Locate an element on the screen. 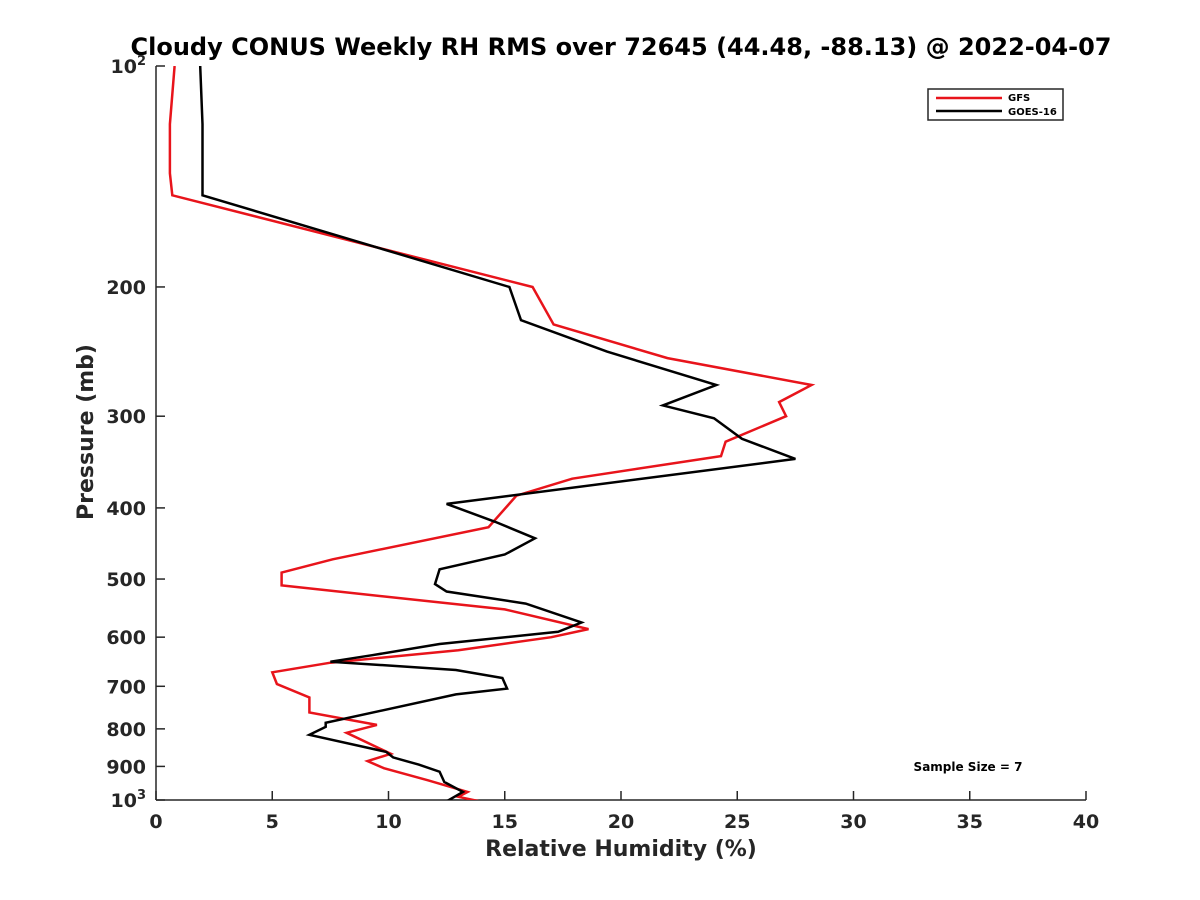 This screenshot has width=1200, height=900. x-tick-label: 10 is located at coordinates (388, 822).